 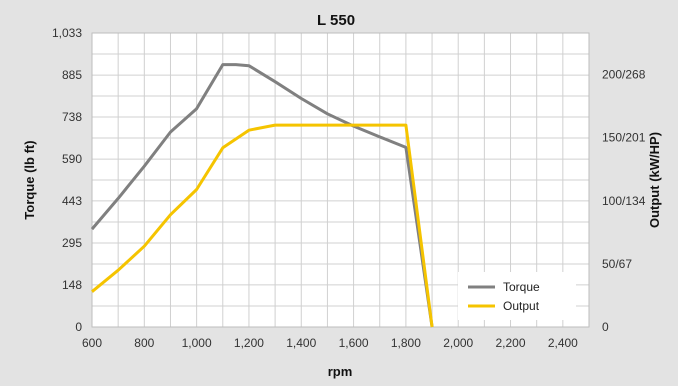 I want to click on y-right-axis-label: Output (kW/HP), so click(x=654, y=180).